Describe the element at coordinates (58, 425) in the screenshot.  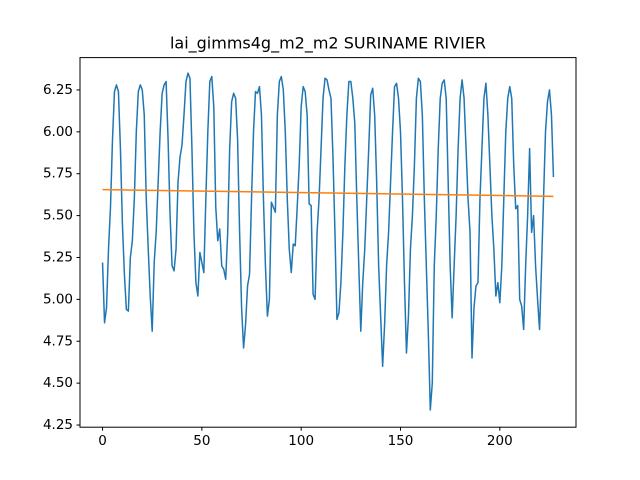
I see `y-tick-label: 4.25` at that location.